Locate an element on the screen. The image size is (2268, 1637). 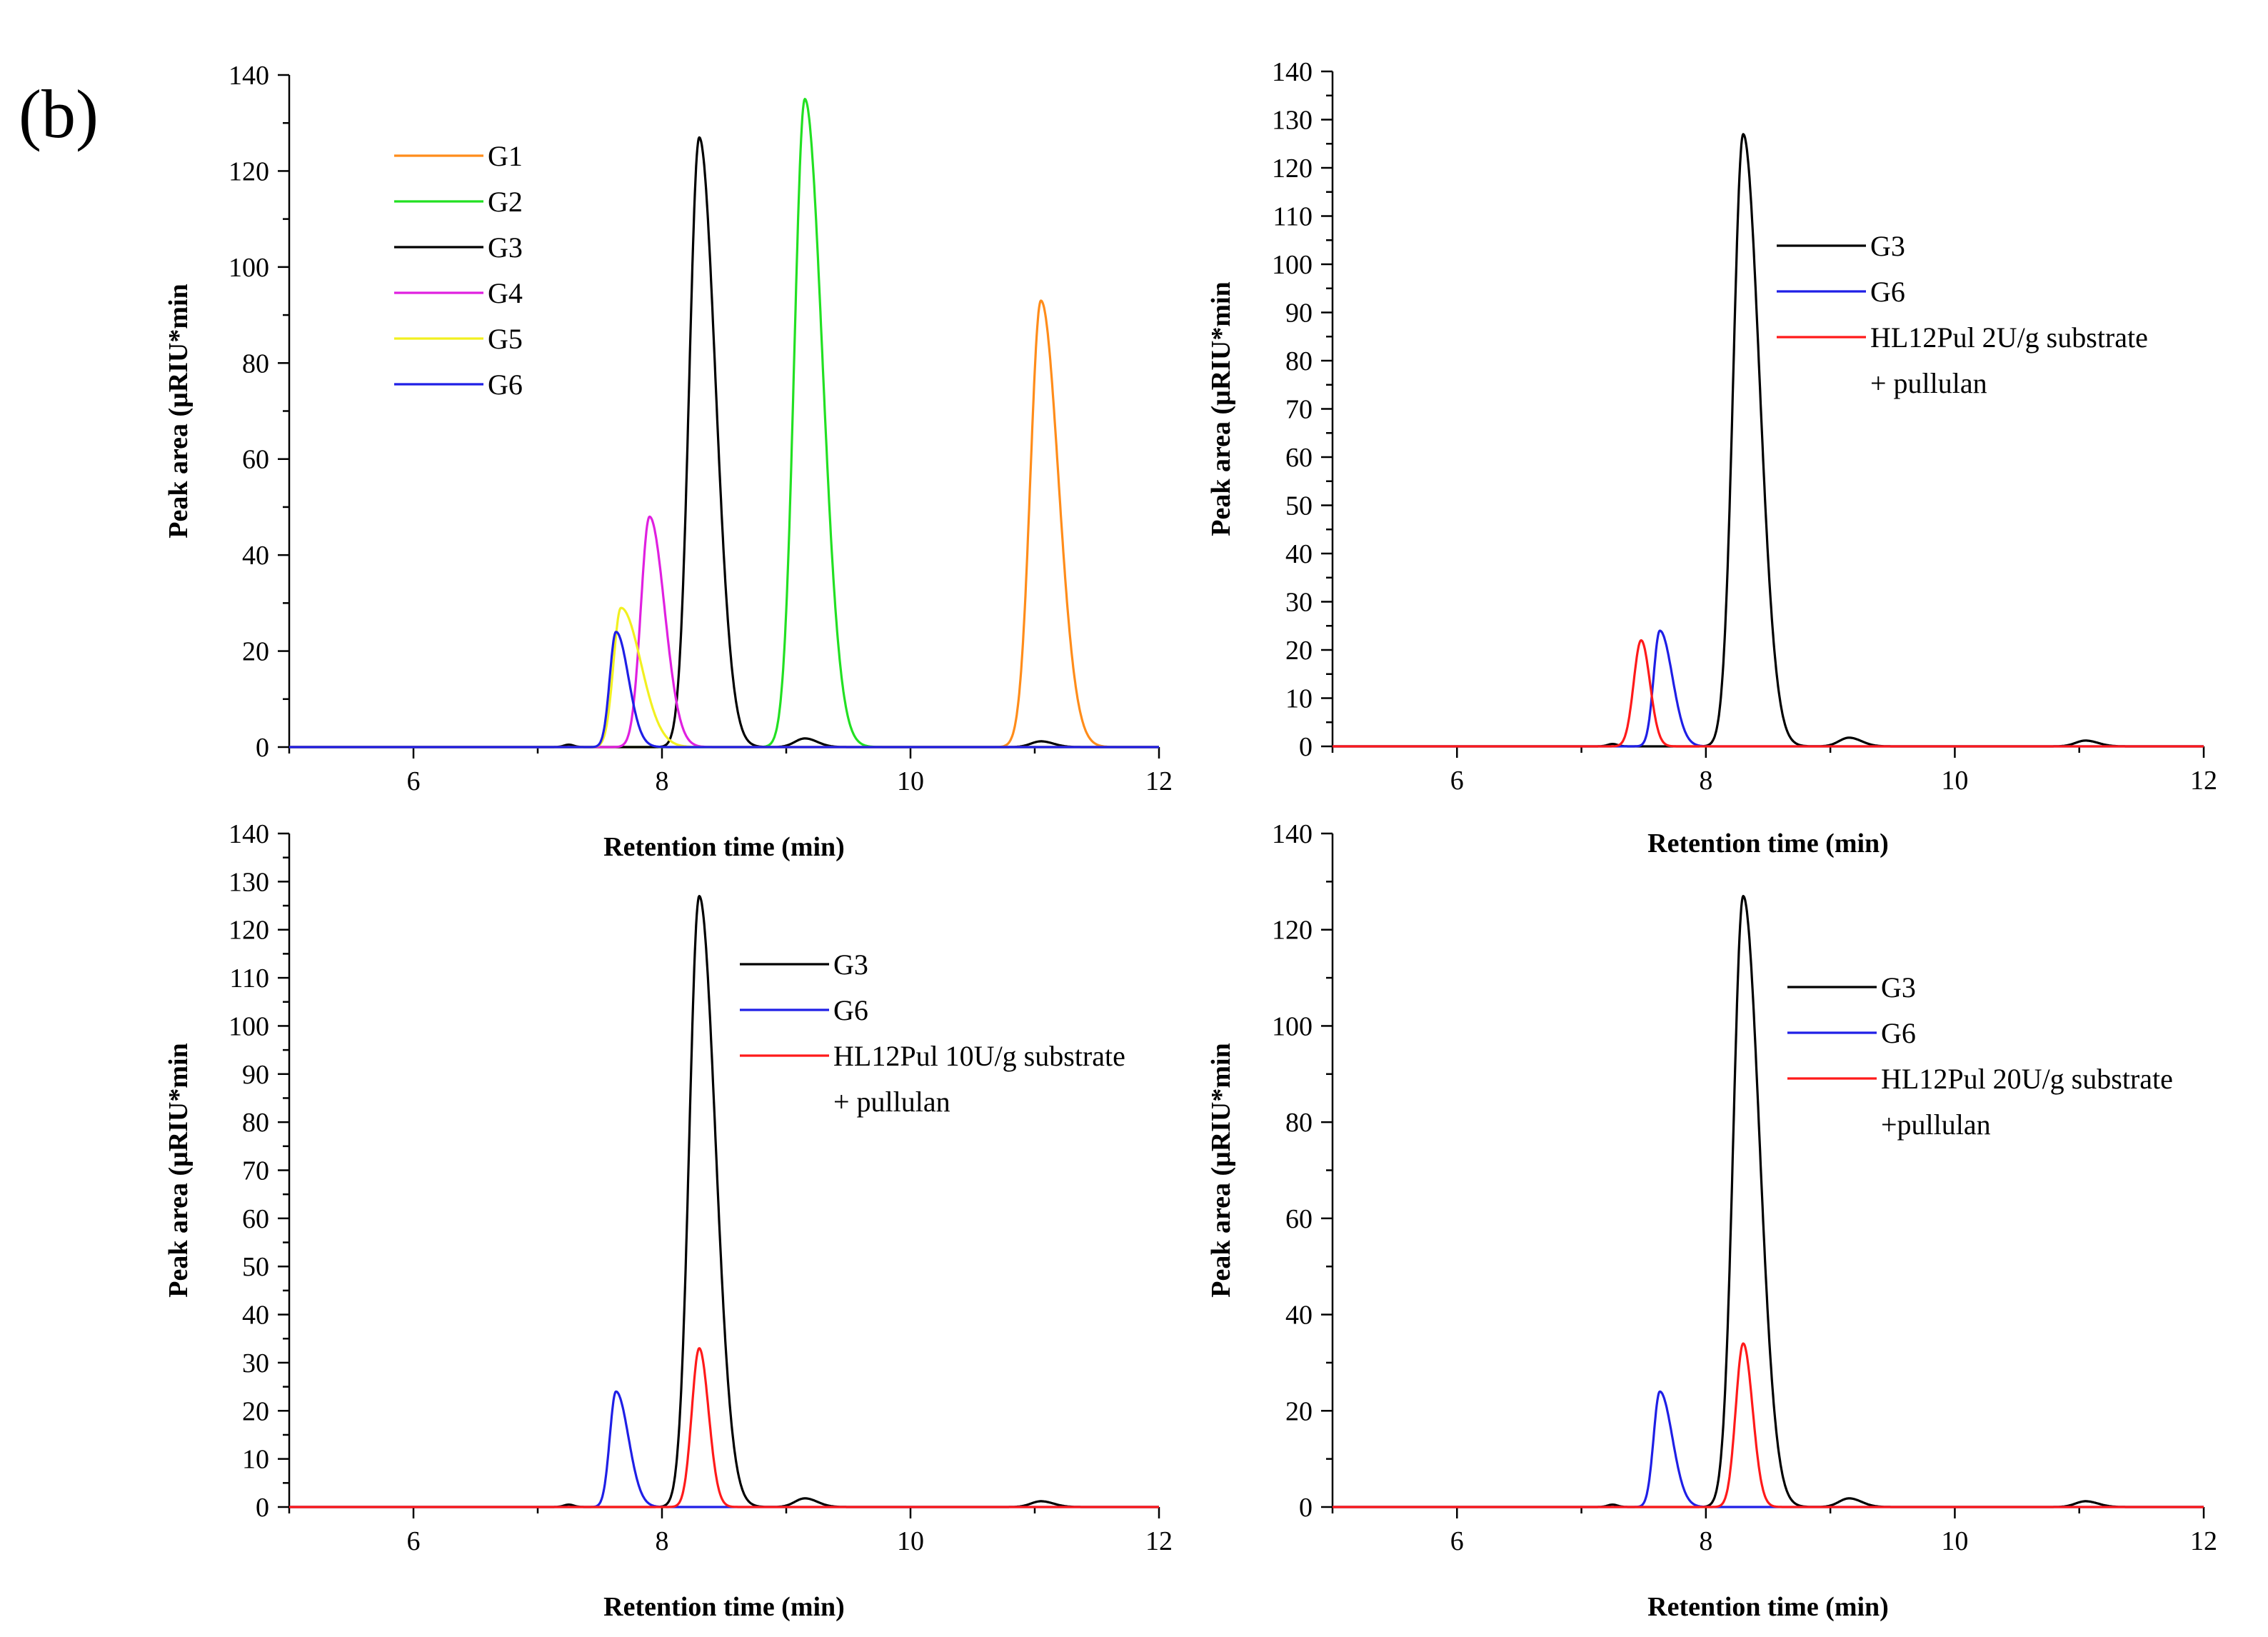
figure-label: (b) is located at coordinates (59, 114).